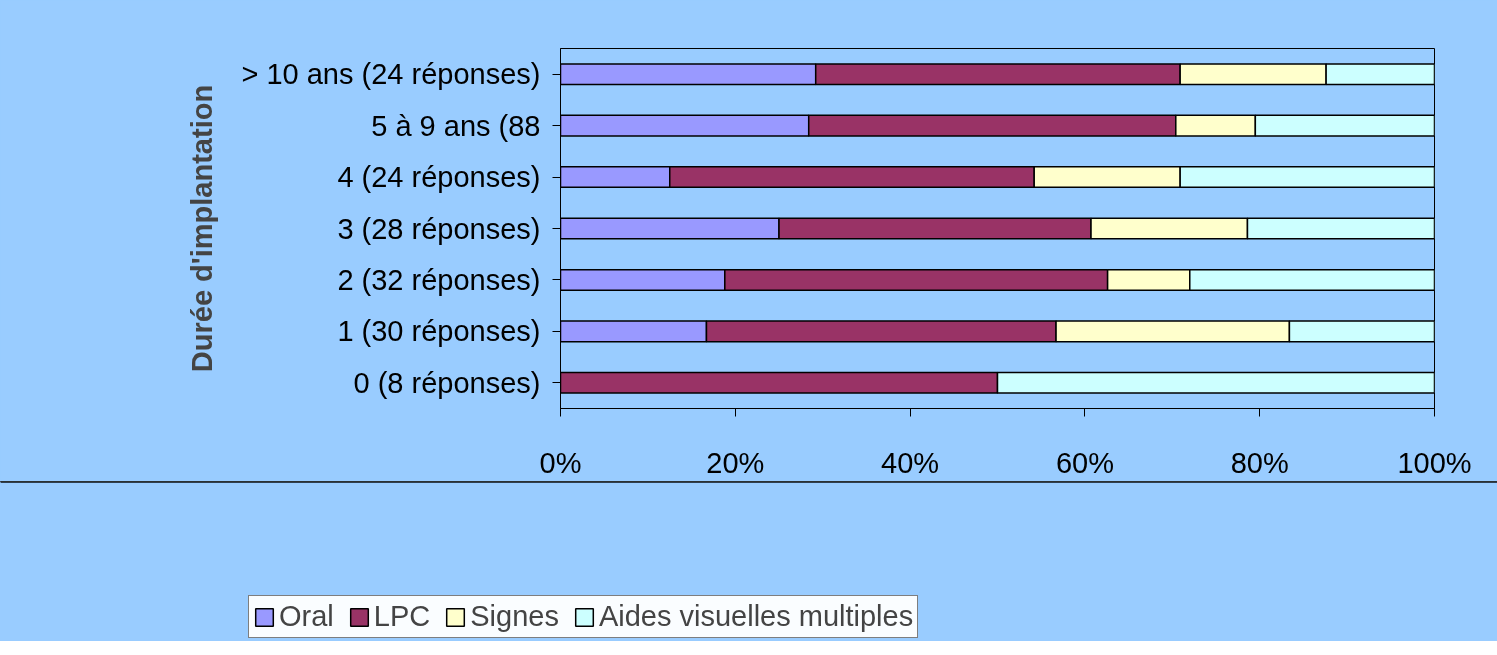 This screenshot has width=1497, height=655. I want to click on x-tick-label: 40%, so click(910, 462).